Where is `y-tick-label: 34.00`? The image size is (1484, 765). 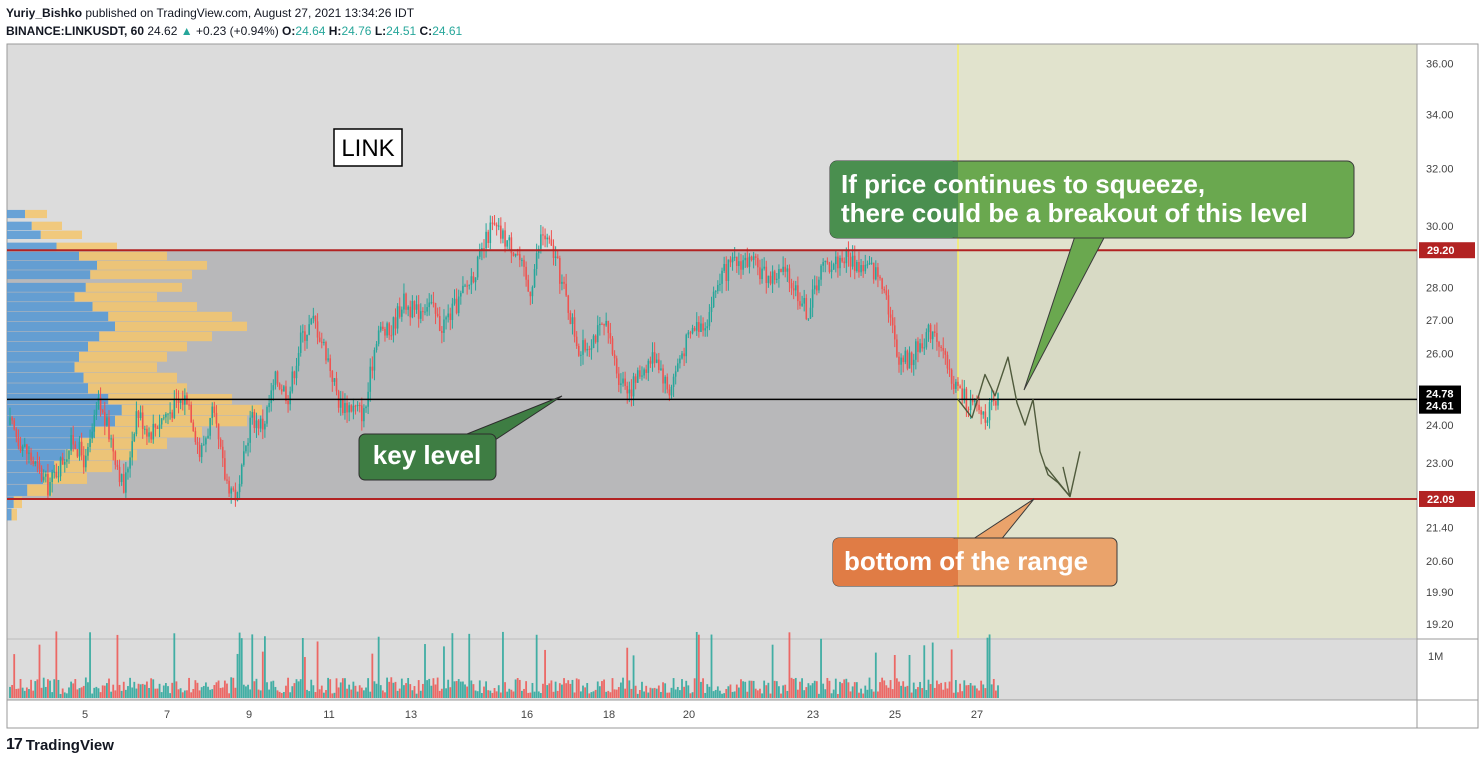
y-tick-label: 34.00 is located at coordinates (1440, 116).